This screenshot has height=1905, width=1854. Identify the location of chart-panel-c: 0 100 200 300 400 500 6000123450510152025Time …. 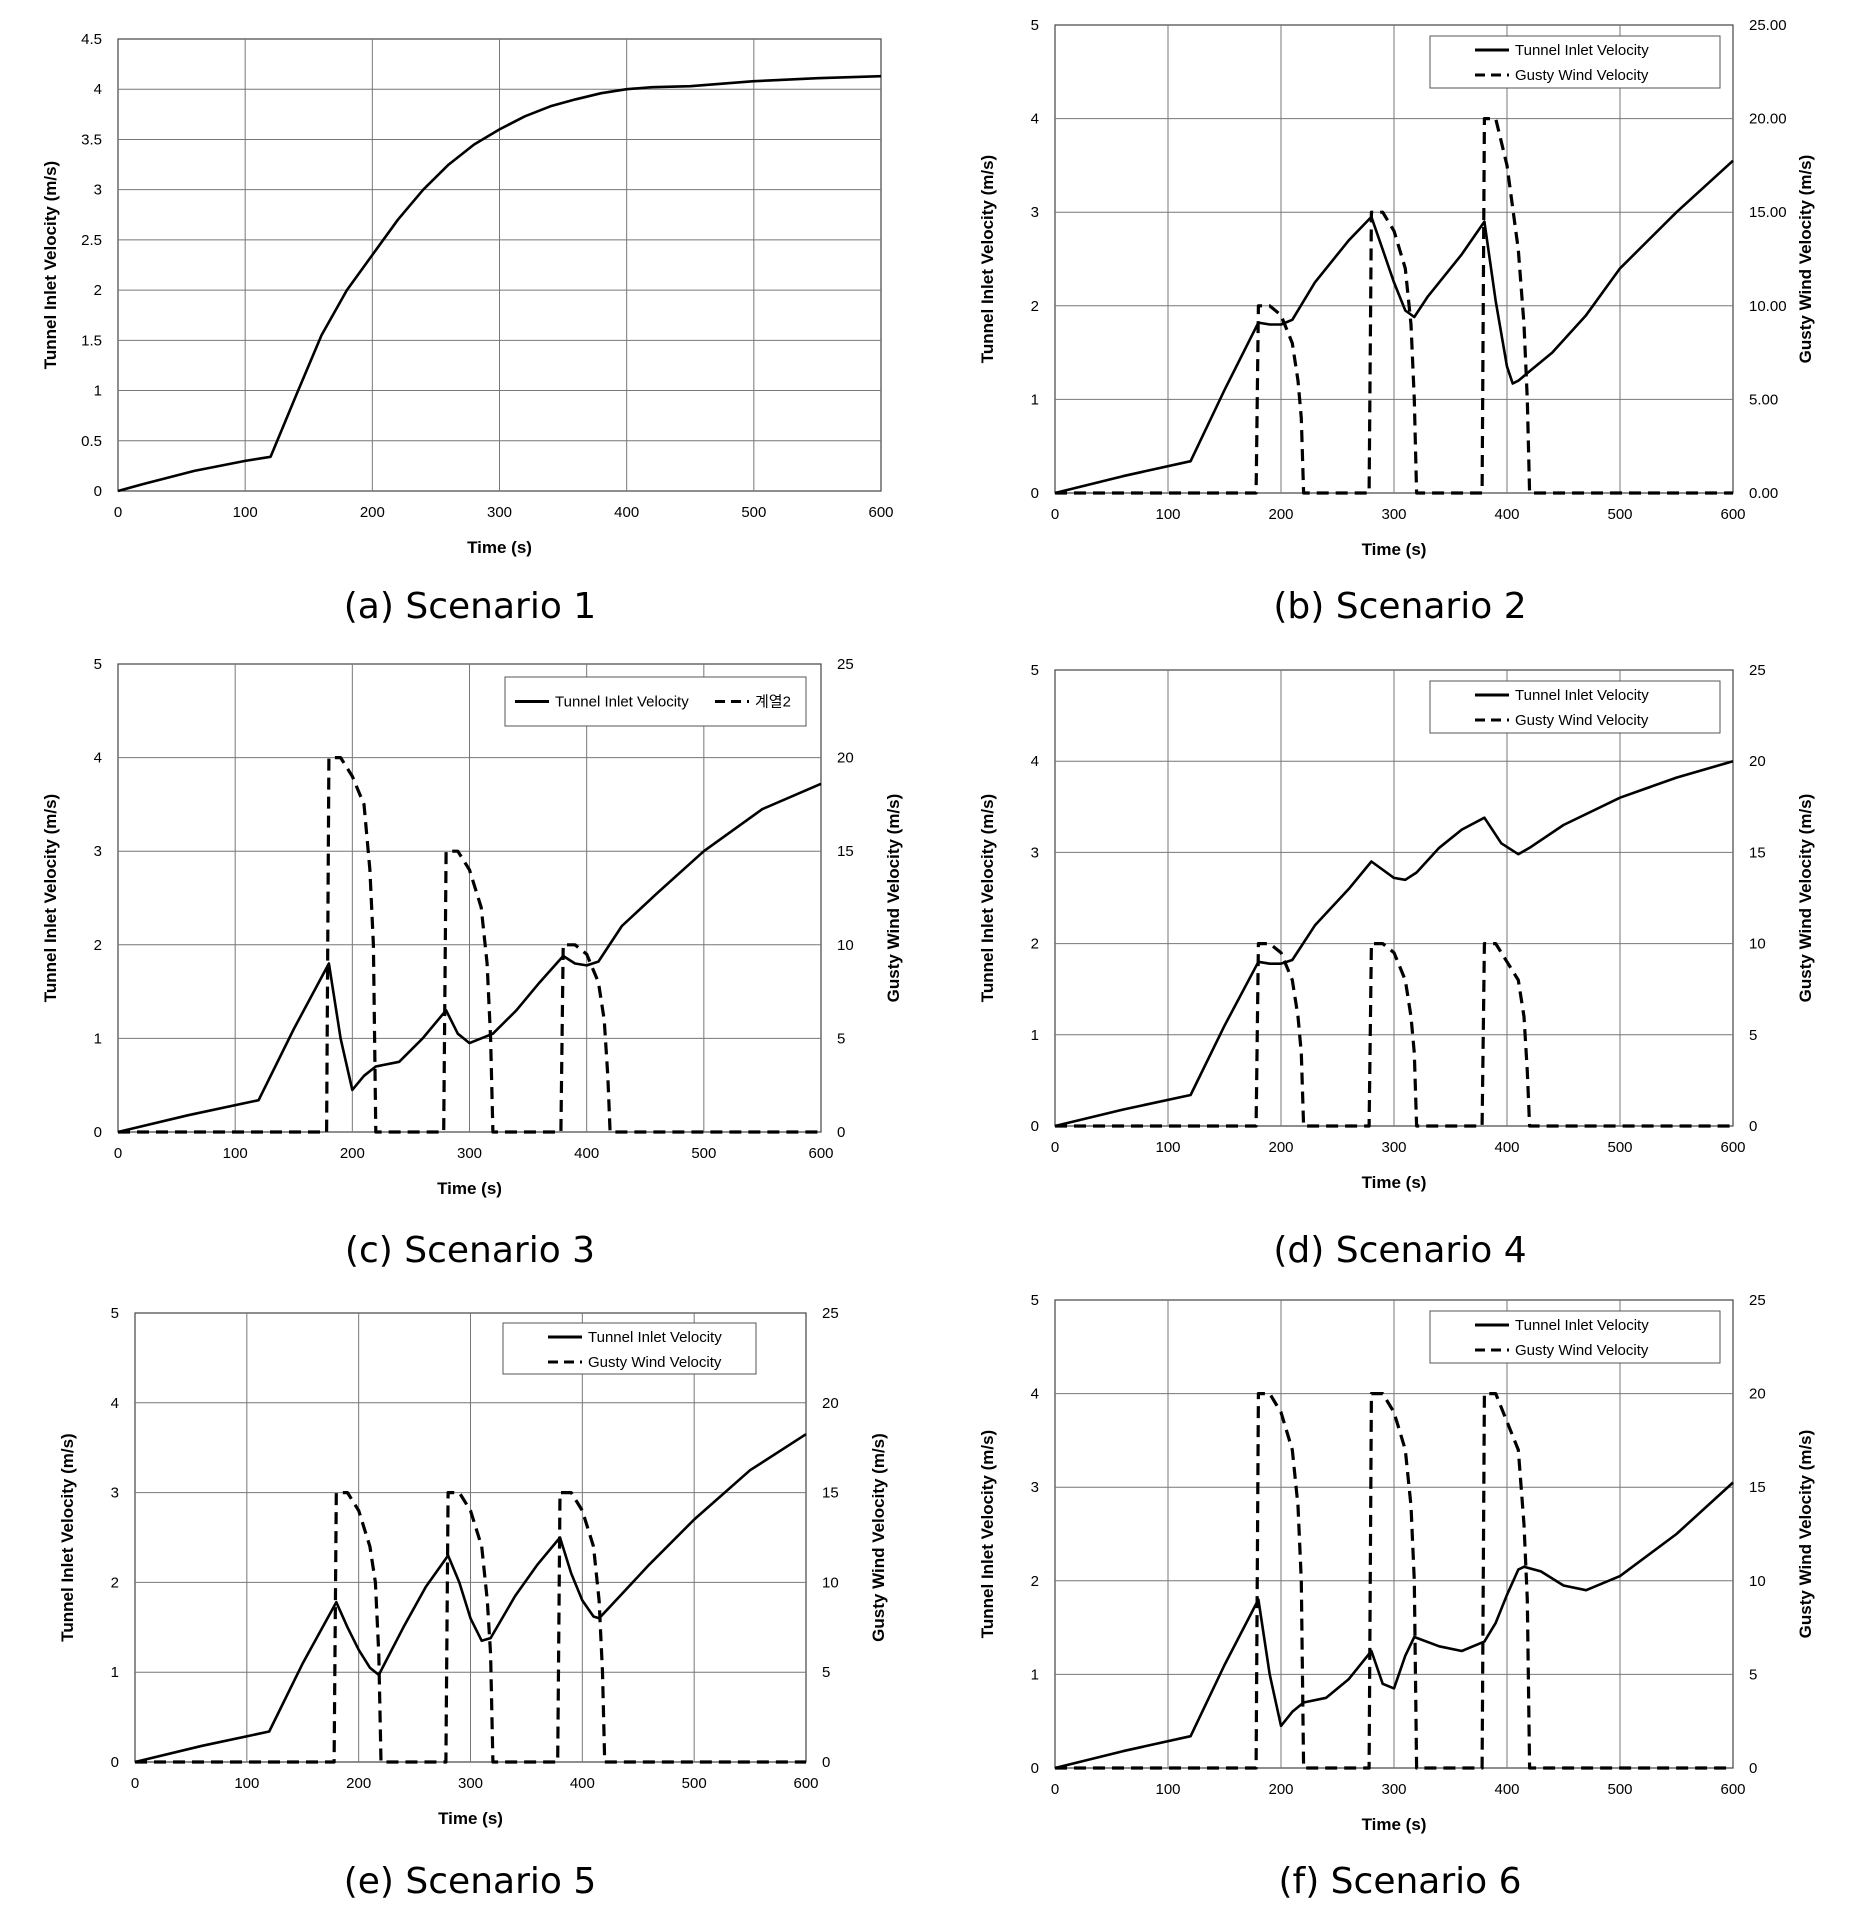
(472, 927).